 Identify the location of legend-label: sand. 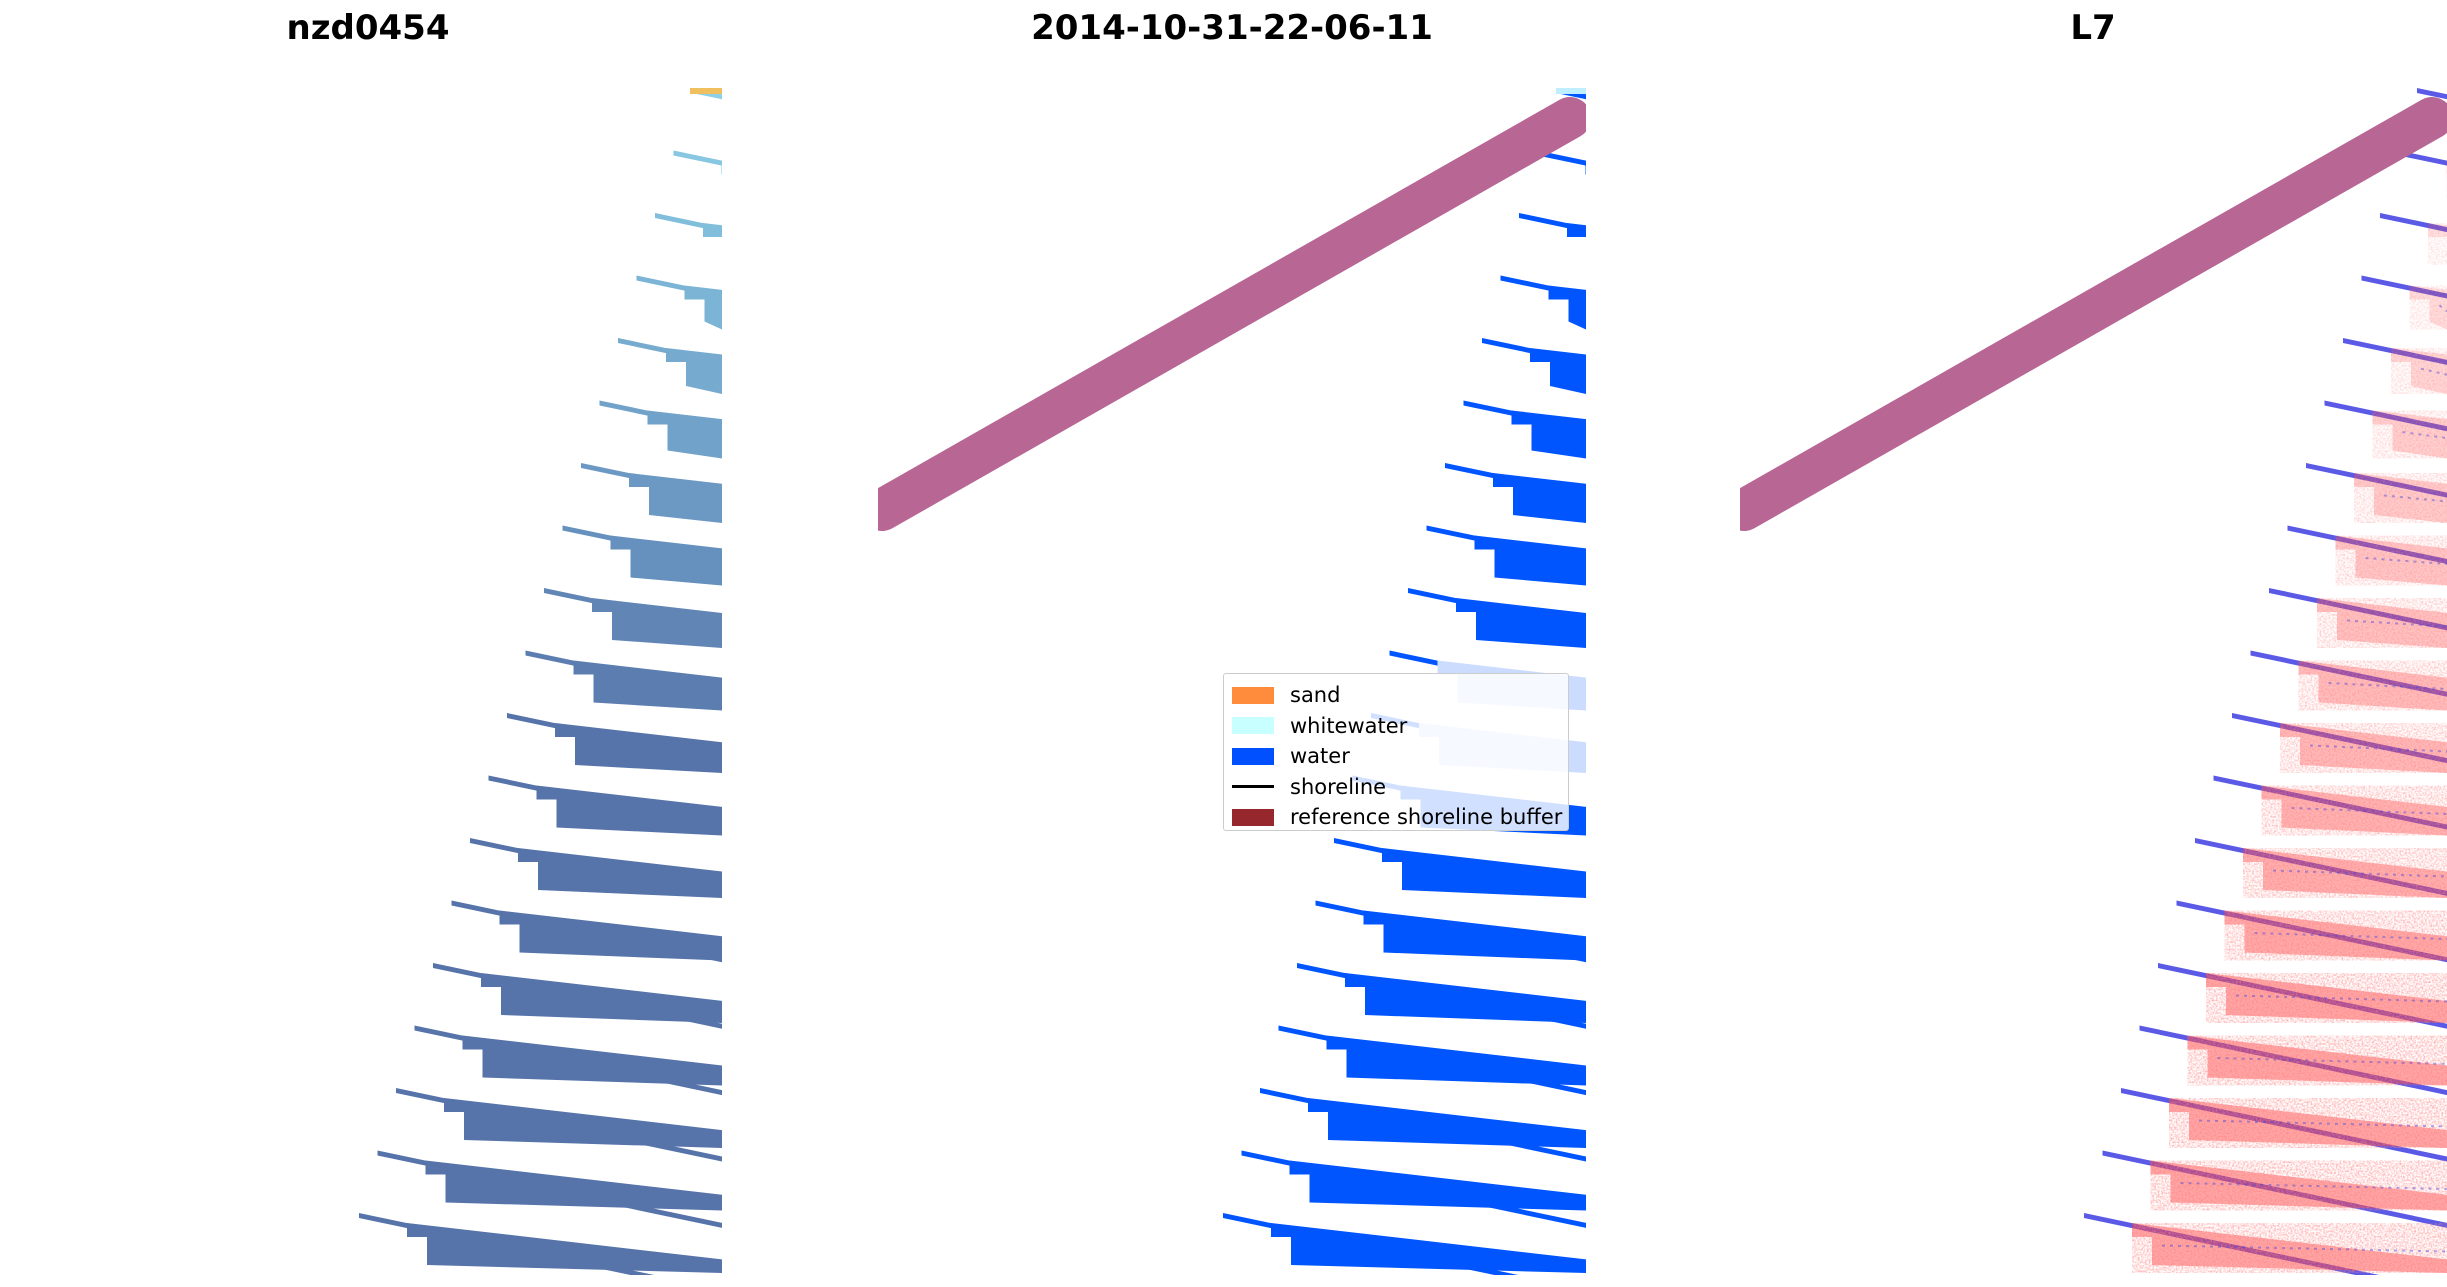
(1315, 695).